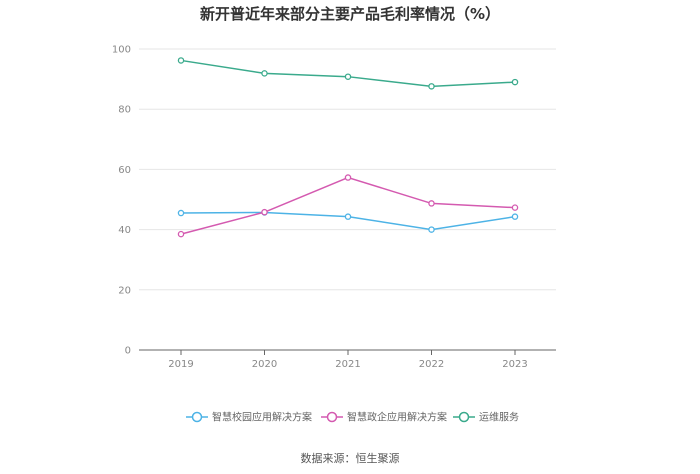 This screenshot has height=474, width=700. What do you see at coordinates (499, 417) in the screenshot?
I see `legend-label: 运维服务` at bounding box center [499, 417].